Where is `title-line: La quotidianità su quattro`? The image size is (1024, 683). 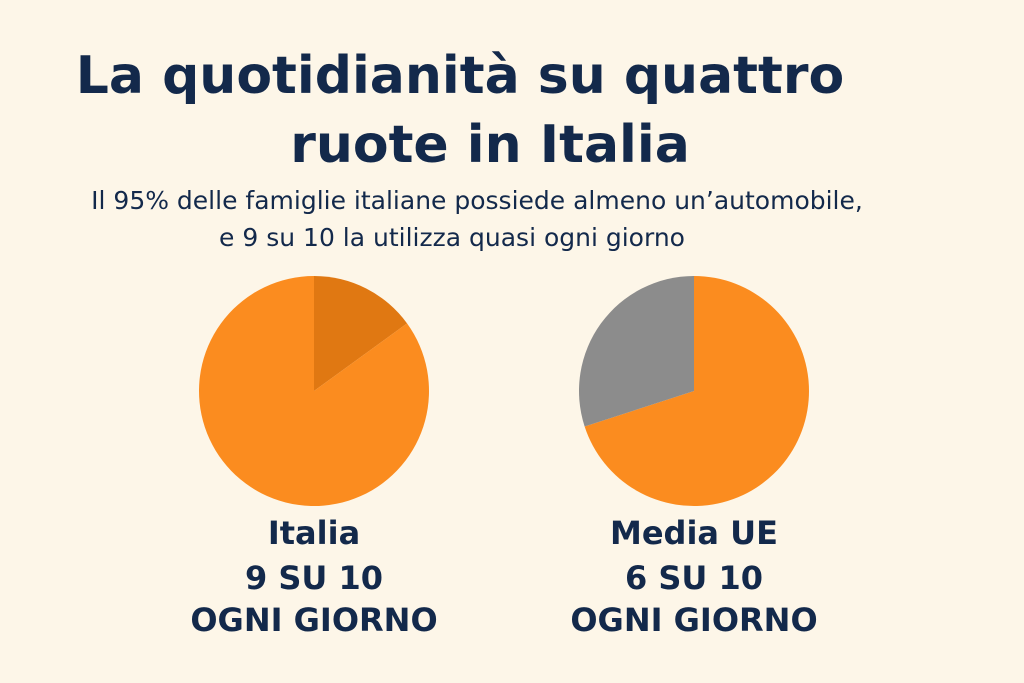
title-line: La quotidianità su quattro is located at coordinates (460, 76).